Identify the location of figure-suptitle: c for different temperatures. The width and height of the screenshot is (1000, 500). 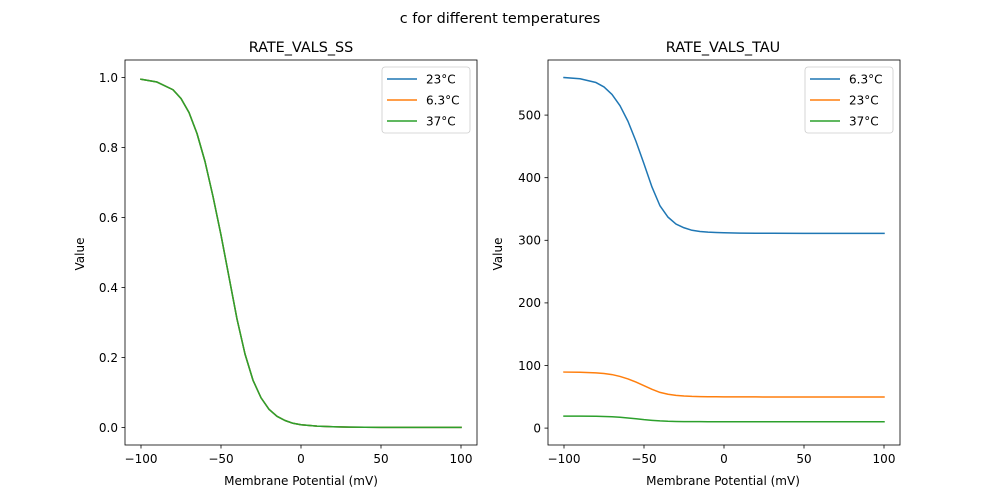
(500, 19).